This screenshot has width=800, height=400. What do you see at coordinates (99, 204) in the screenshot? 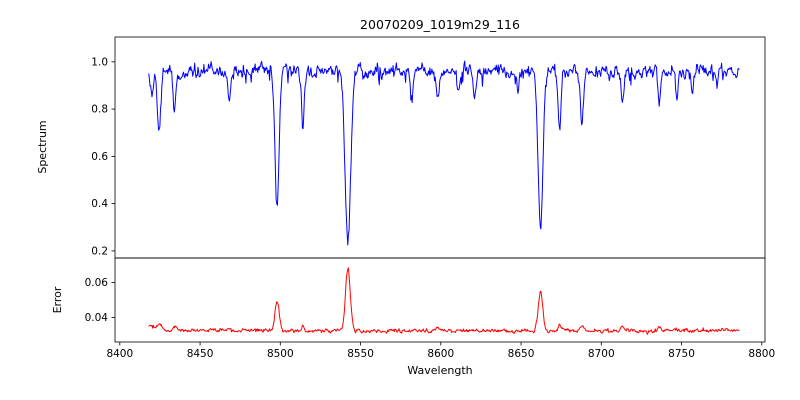
I see `y-tick-label: 0.4` at bounding box center [99, 204].